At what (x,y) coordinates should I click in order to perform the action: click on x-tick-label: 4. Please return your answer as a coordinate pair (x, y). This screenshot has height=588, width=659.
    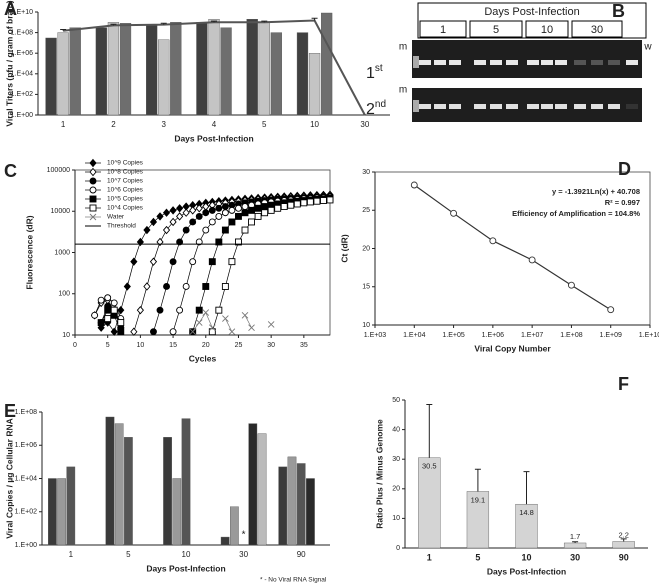
    Looking at the image, I should click on (214, 124).